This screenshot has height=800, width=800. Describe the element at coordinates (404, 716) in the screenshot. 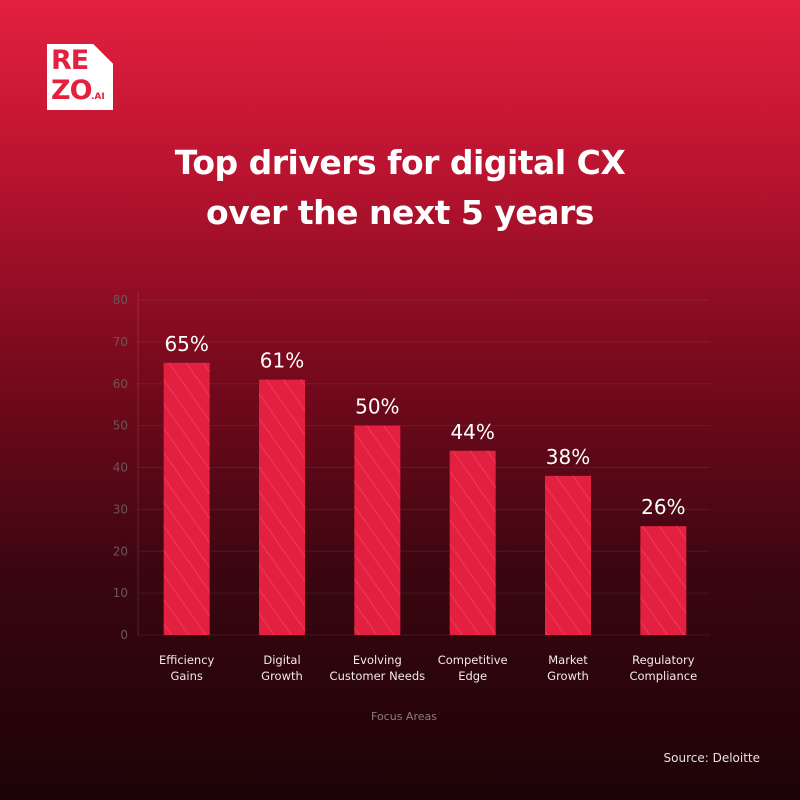

I see `x-axis-title: Focus Areas` at that location.